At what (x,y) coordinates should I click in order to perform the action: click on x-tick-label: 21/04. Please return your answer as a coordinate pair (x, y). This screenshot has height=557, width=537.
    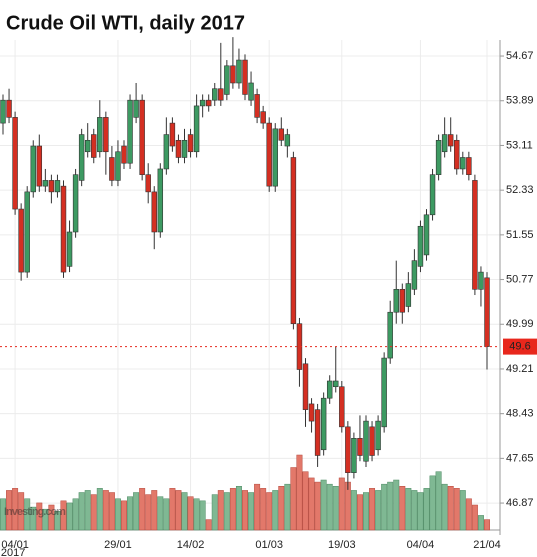
    Looking at the image, I should click on (487, 545).